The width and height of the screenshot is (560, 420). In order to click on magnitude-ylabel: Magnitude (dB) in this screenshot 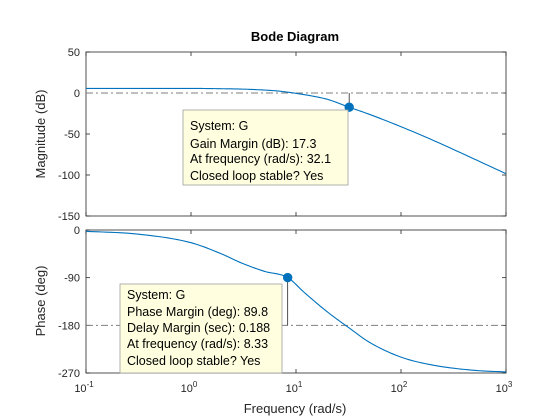, I will do `click(40, 134)`.